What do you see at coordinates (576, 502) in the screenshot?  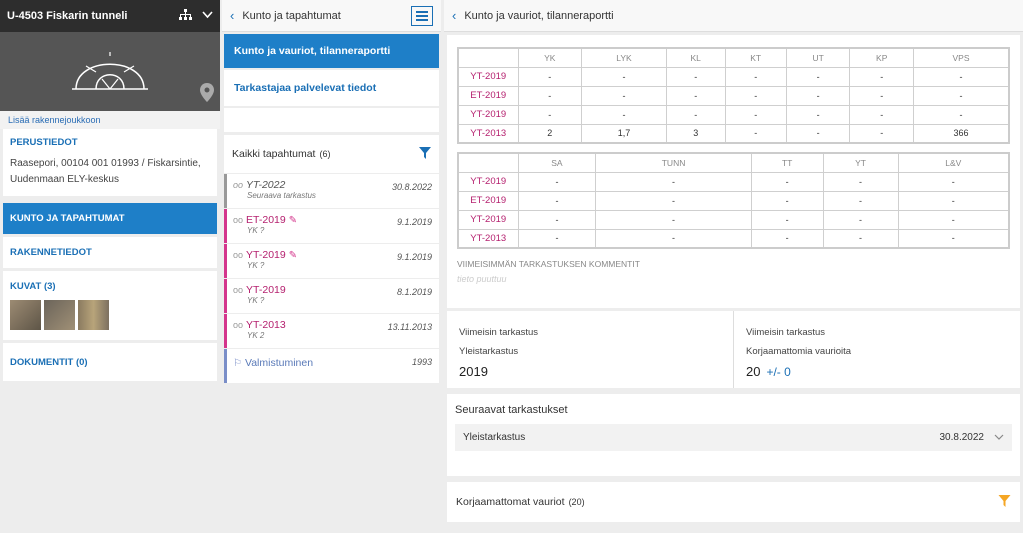 I see `unfixed-damages-total: (20)` at bounding box center [576, 502].